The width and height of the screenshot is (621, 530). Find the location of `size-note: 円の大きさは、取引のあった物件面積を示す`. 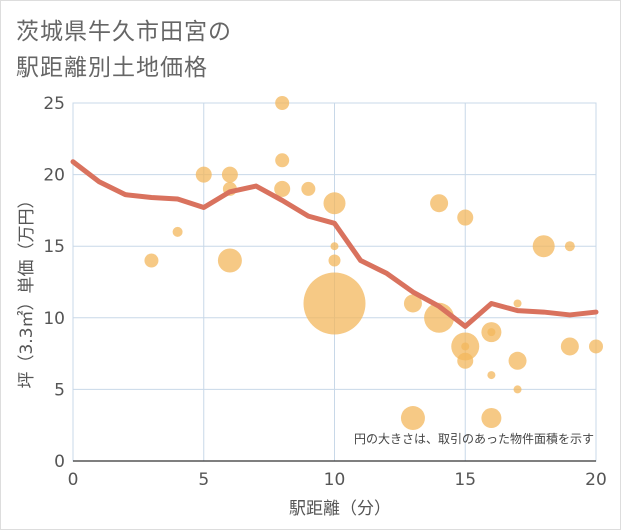

size-note: 円の大きさは、取引のあった物件面積を示す is located at coordinates (474, 438).